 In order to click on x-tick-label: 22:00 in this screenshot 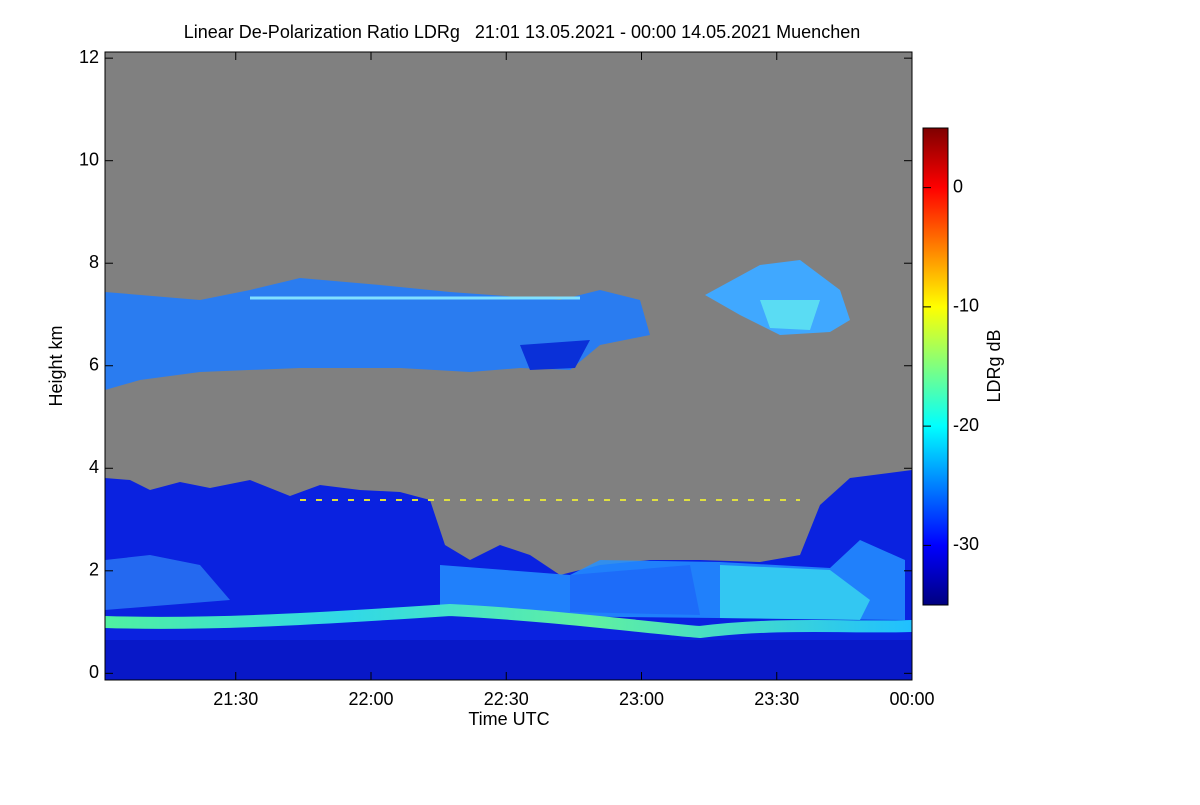, I will do `click(370, 699)`.